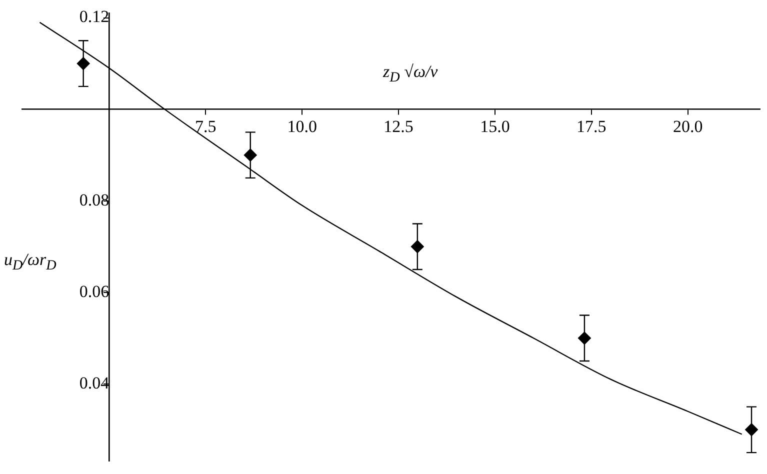  What do you see at coordinates (399, 126) in the screenshot?
I see `x-tick-label: 12.5` at bounding box center [399, 126].